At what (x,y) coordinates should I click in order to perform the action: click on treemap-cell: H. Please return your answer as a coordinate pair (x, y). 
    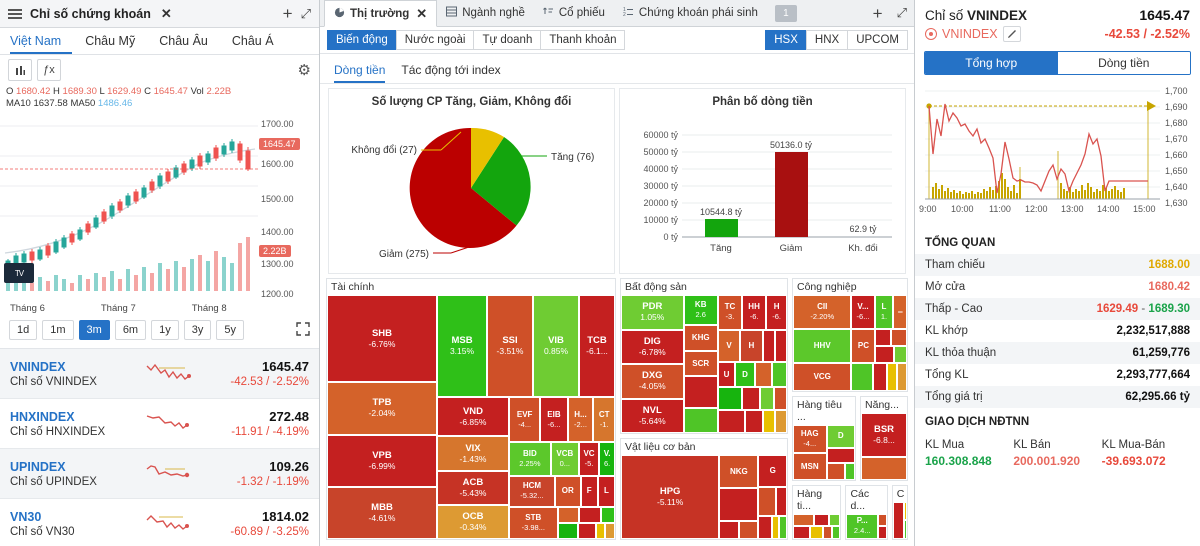
    Looking at the image, I should click on (751, 345).